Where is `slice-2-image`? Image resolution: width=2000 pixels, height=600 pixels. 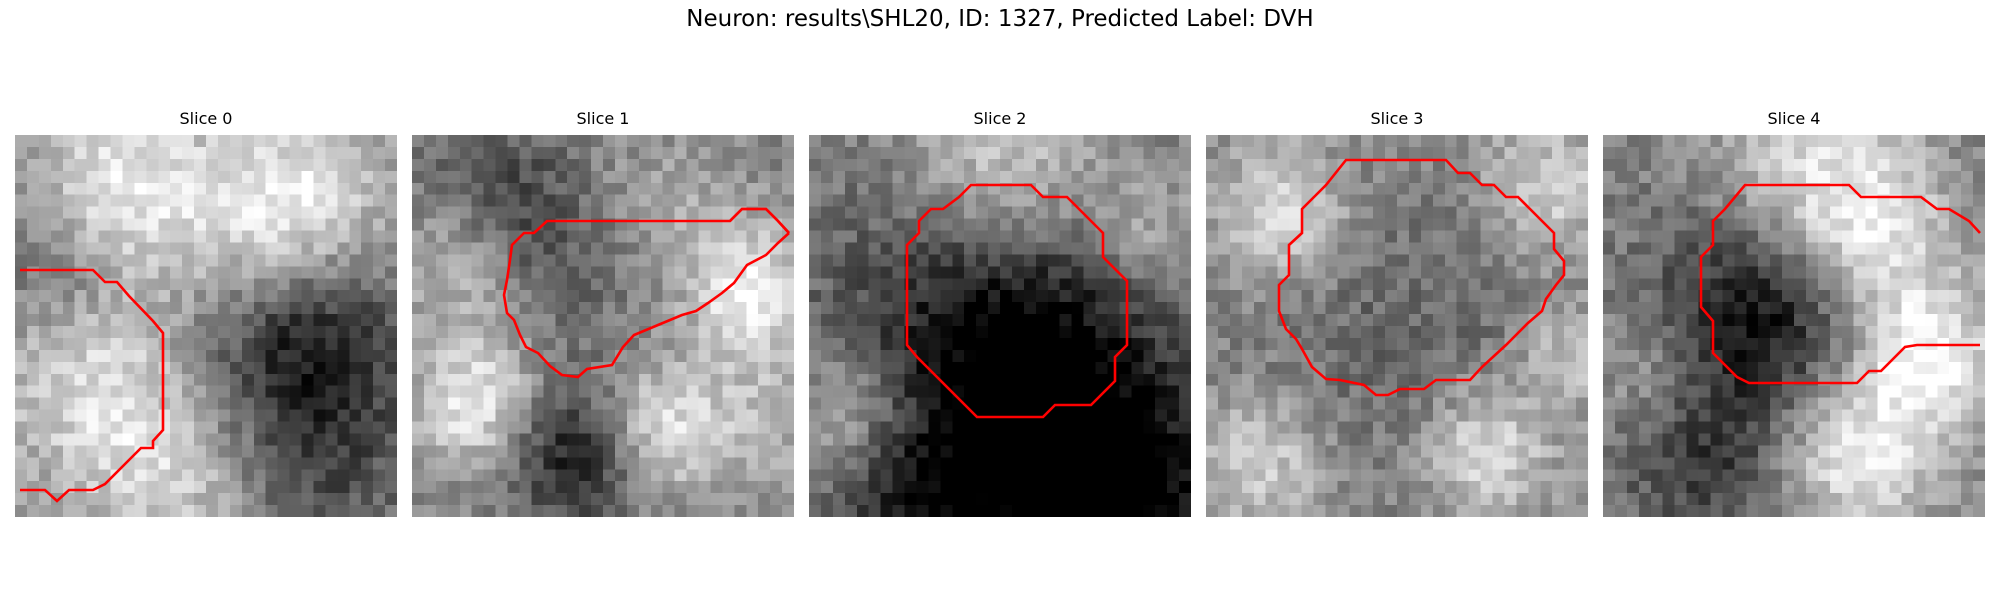
slice-2-image is located at coordinates (1000, 326).